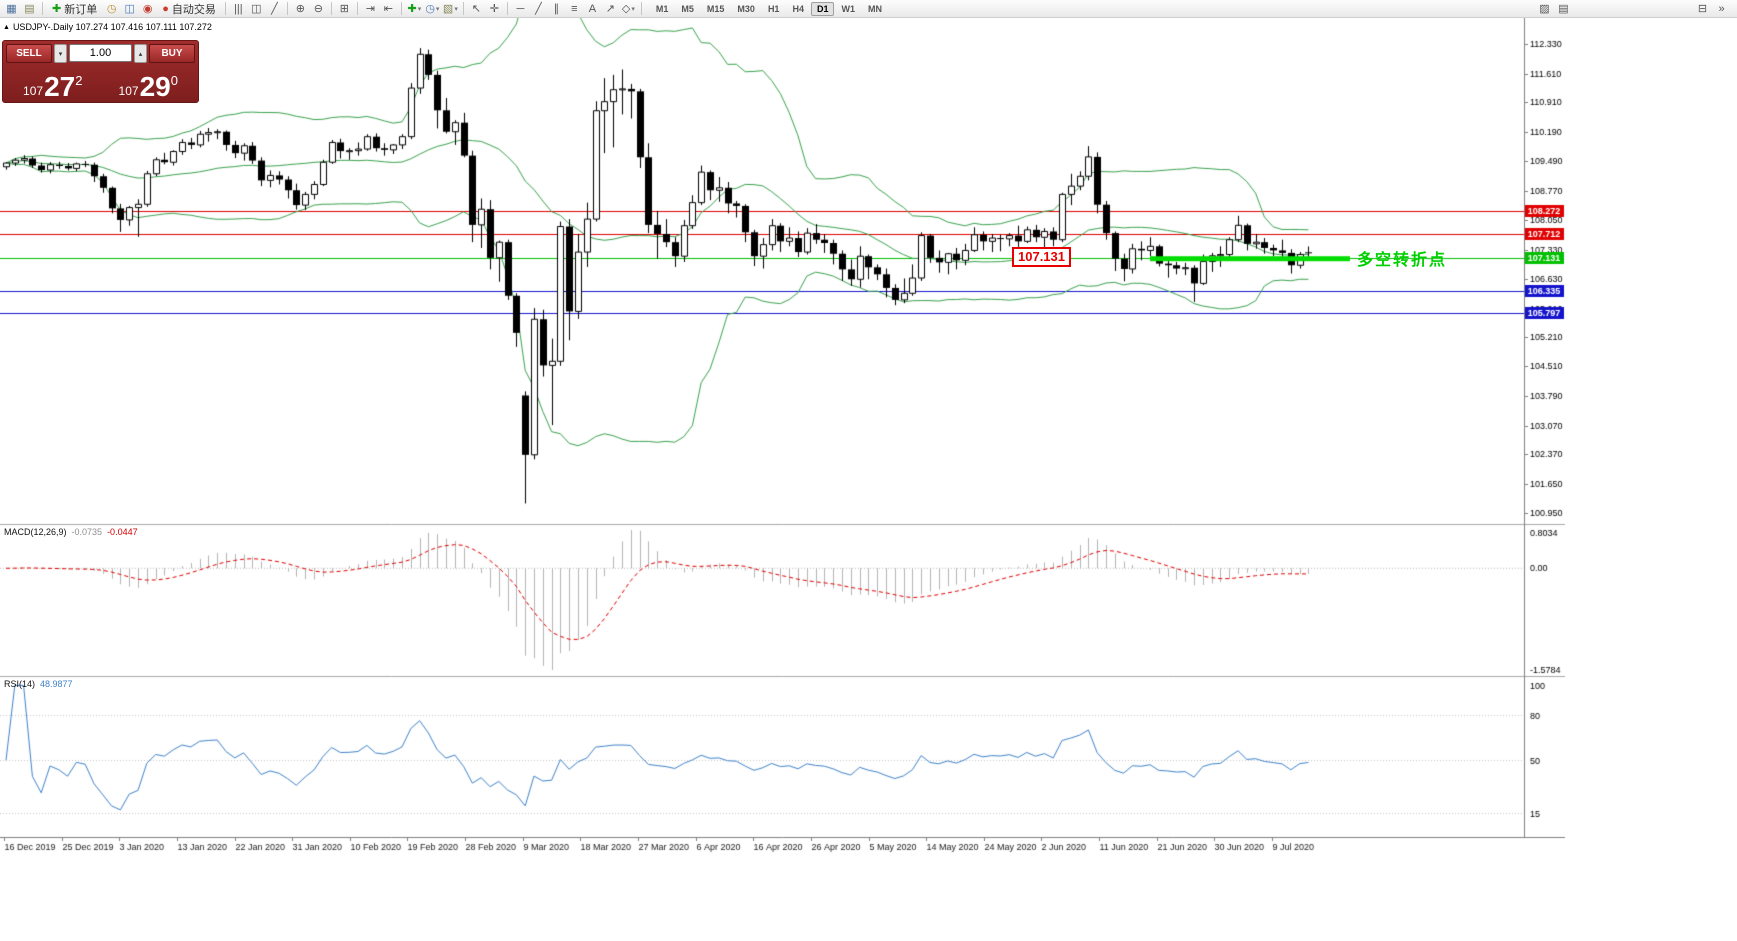 Image resolution: width=1737 pixels, height=941 pixels. I want to click on arrows-icon: ↗, so click(610, 9).